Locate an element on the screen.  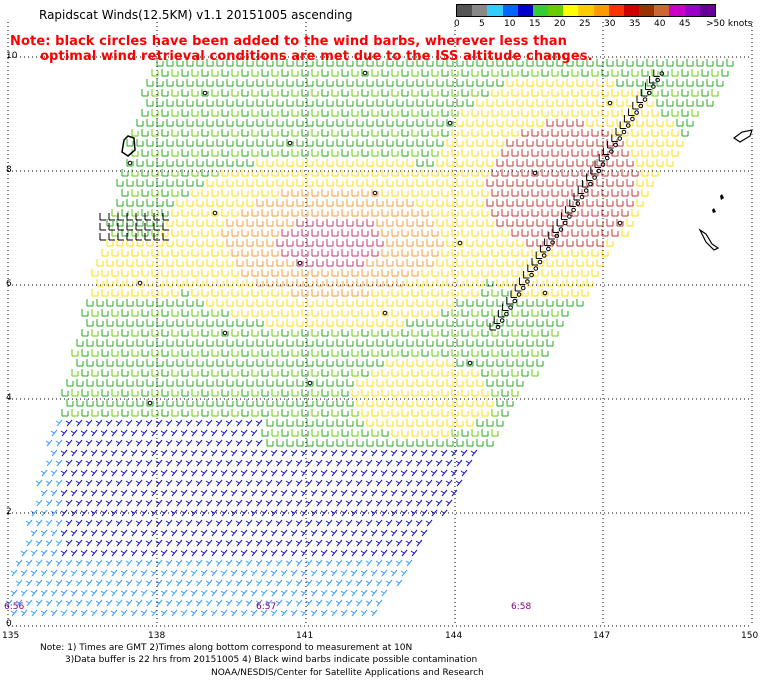
legend-tick-label: 15 is located at coordinates (535, 24).